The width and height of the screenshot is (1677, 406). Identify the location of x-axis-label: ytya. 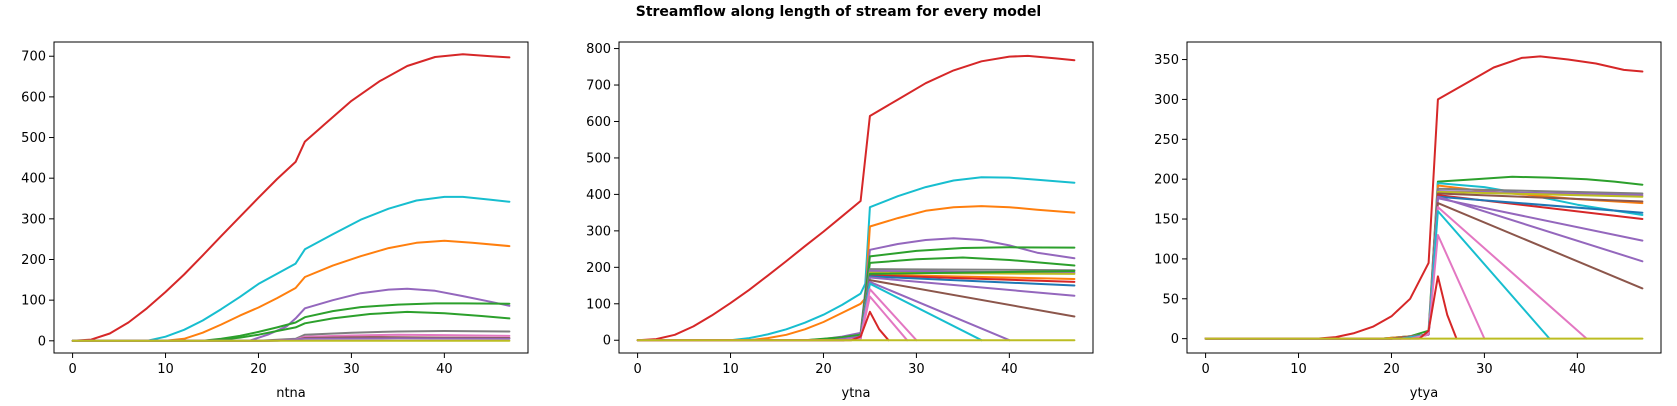
(1424, 393).